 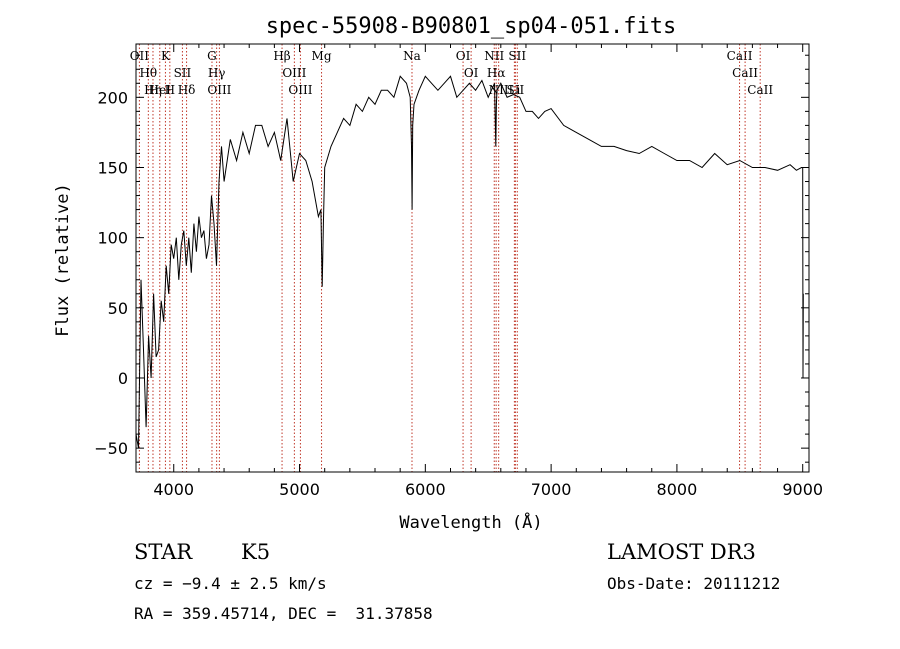 What do you see at coordinates (212, 56) in the screenshot?
I see `line-label-8: G` at bounding box center [212, 56].